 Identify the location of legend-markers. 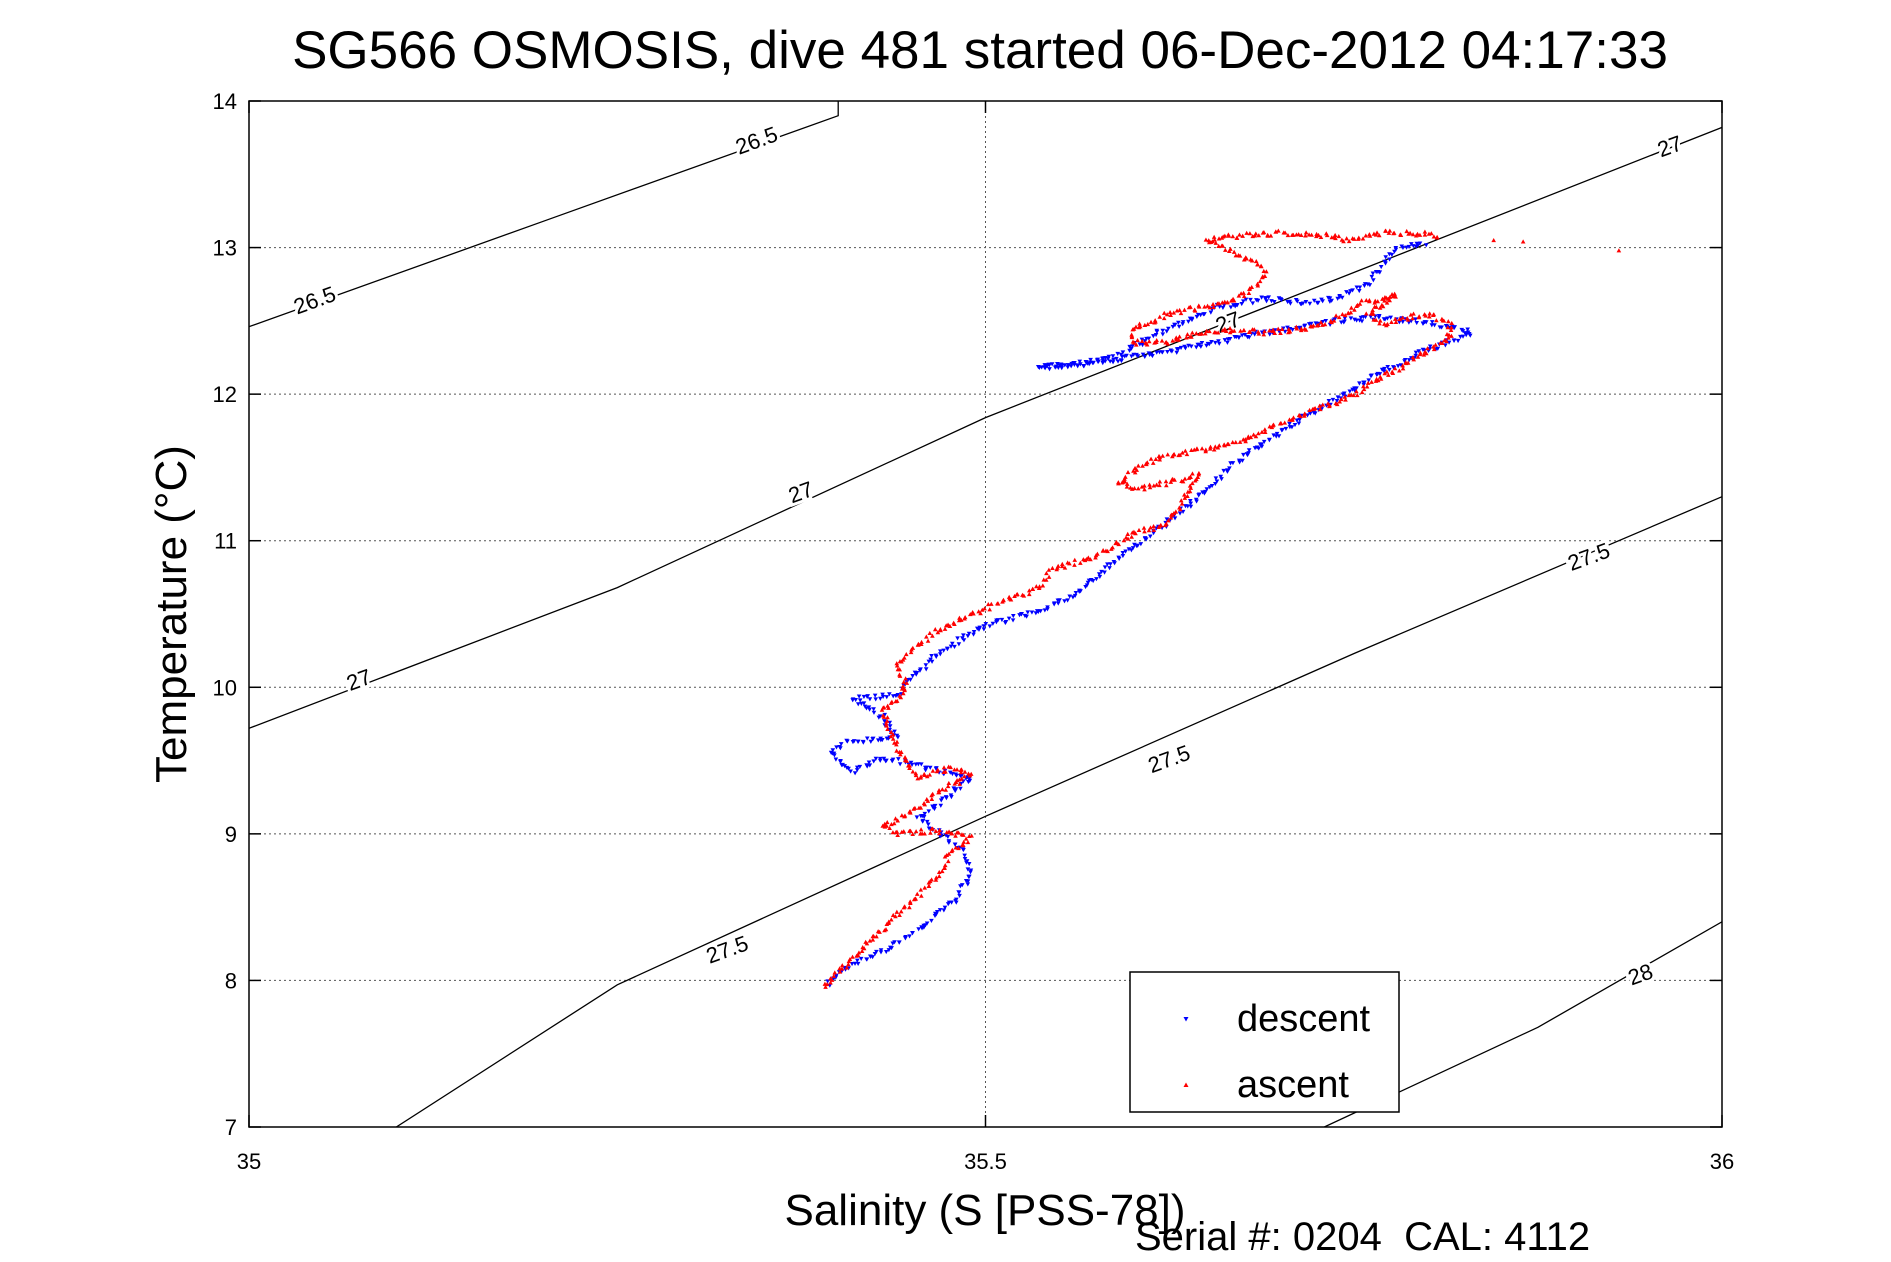
(1186, 1052).